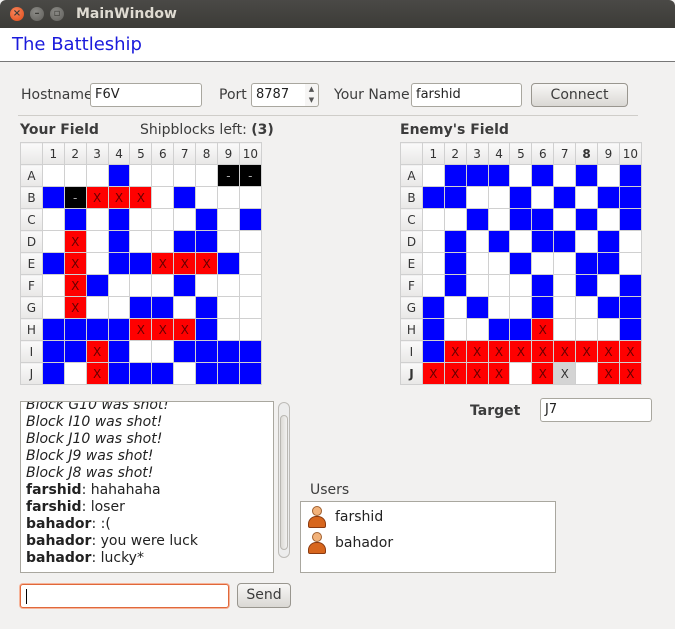  I want to click on port-input: 8787, so click(278, 95).